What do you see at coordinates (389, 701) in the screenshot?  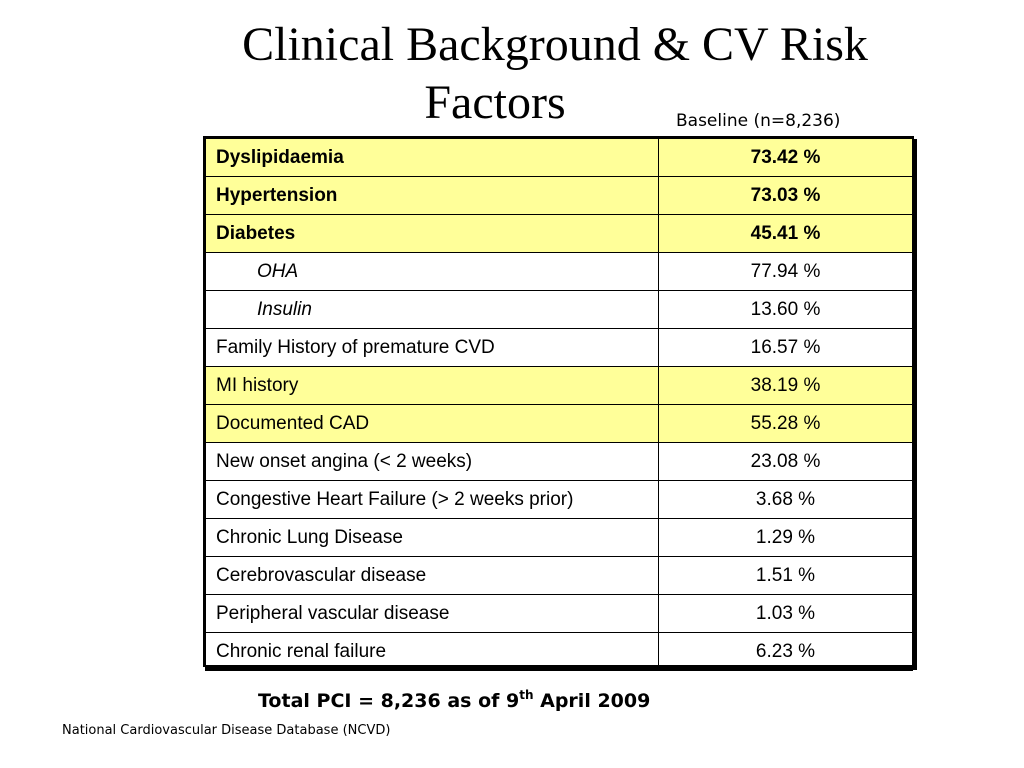 I see `total-pci-prefix: Total PCI = 8,236 as of 9` at bounding box center [389, 701].